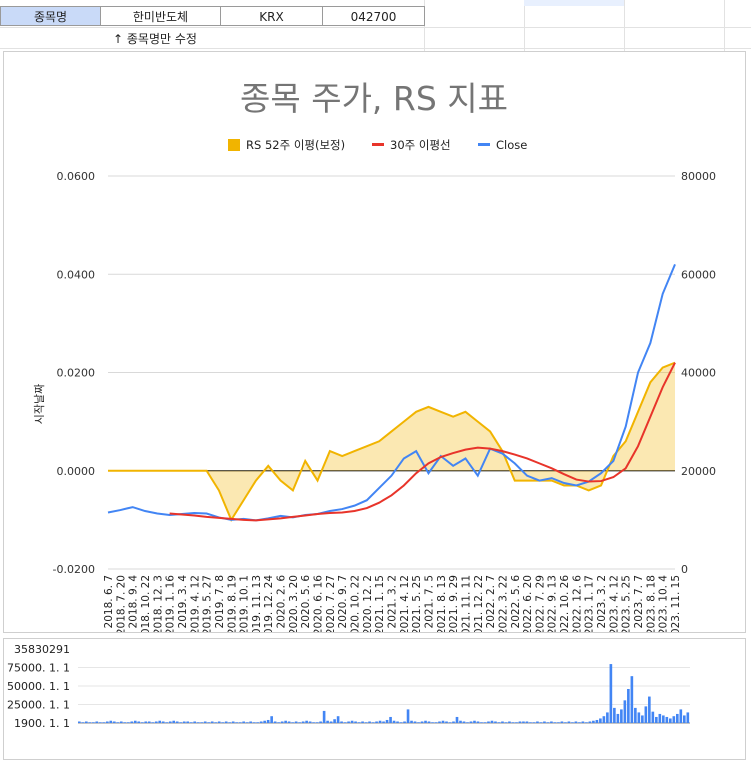 This screenshot has height=763, width=751. I want to click on right-tick-label: 40000, so click(698, 373).